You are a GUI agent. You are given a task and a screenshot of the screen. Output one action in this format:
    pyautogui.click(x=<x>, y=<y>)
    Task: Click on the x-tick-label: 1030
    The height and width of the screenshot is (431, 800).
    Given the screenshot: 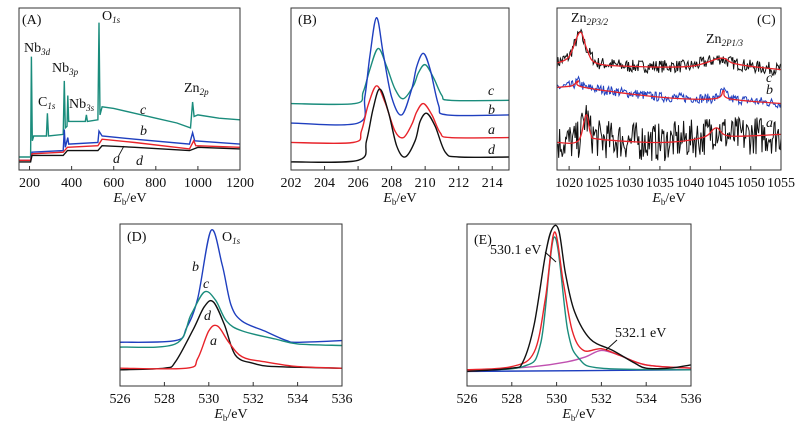 What is the action you would take?
    pyautogui.click(x=630, y=183)
    